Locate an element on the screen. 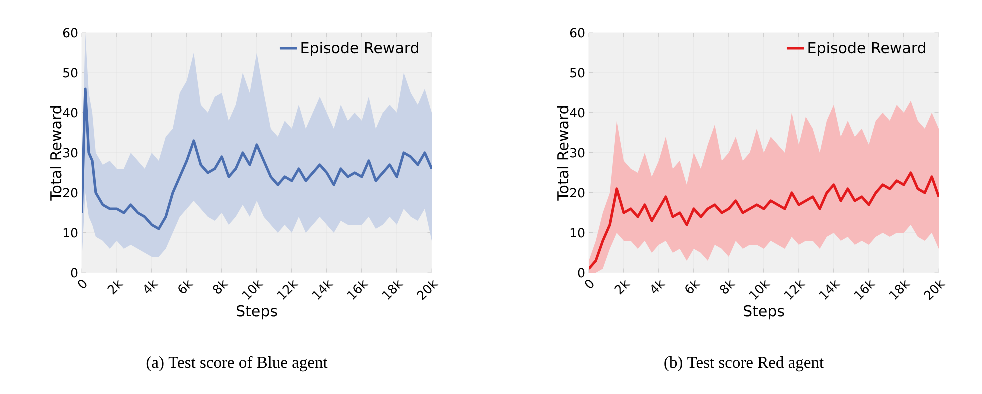 Image resolution: width=982 pixels, height=394 pixels. text: (a) Test score of Blue agent is located at coordinates (237, 364).